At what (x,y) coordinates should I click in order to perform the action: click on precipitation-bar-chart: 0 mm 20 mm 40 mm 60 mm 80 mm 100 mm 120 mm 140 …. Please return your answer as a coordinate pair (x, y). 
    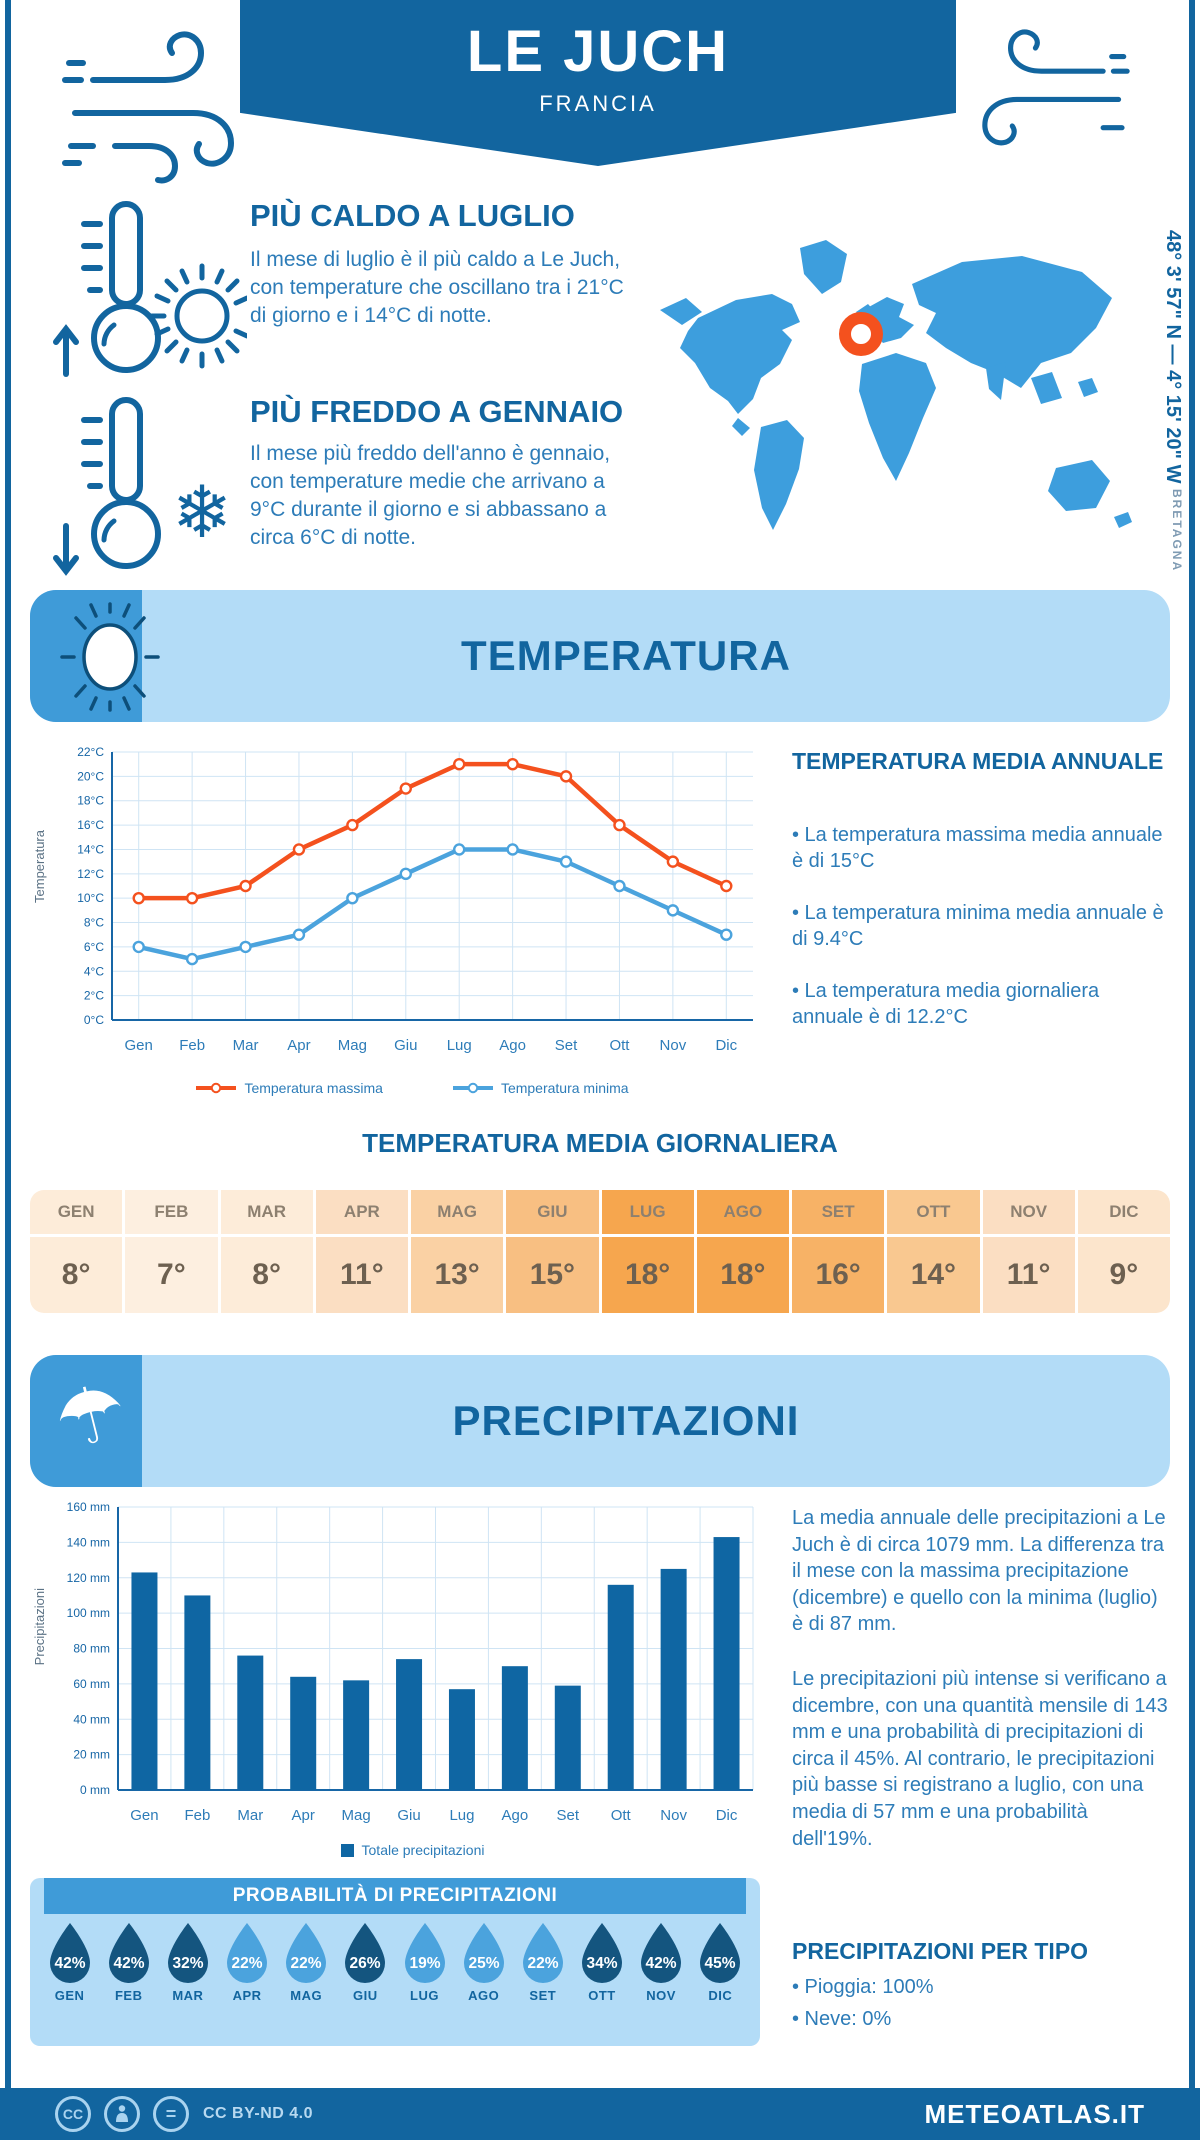
    Looking at the image, I should click on (410, 1662).